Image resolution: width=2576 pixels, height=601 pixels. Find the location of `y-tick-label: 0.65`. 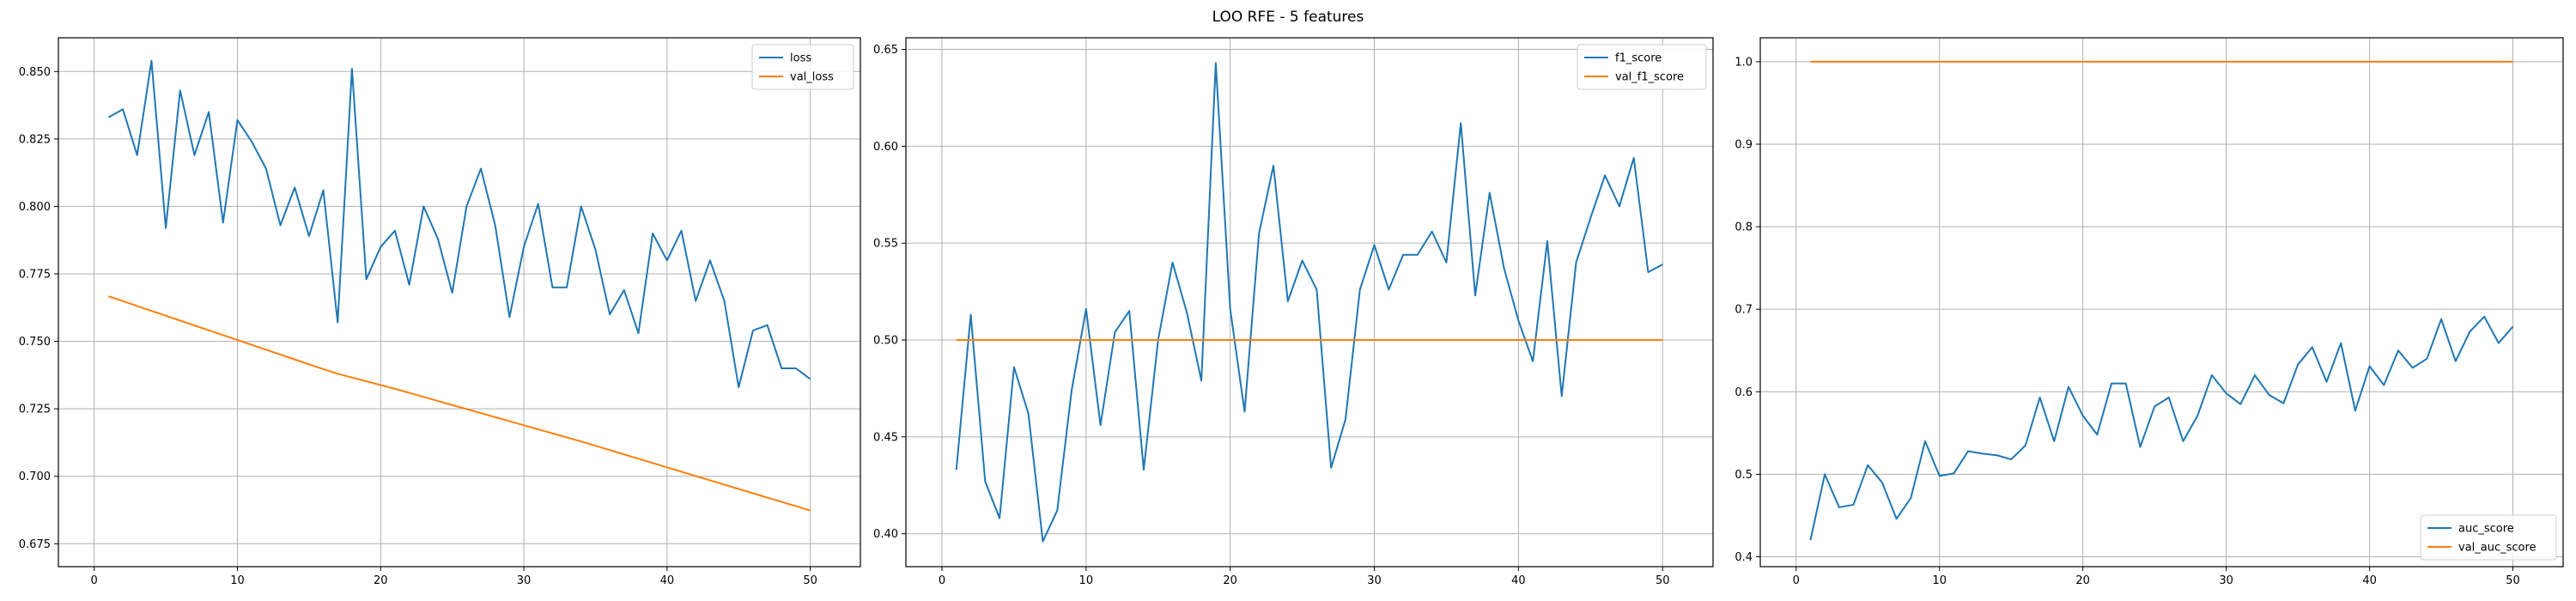

y-tick-label: 0.65 is located at coordinates (885, 50).